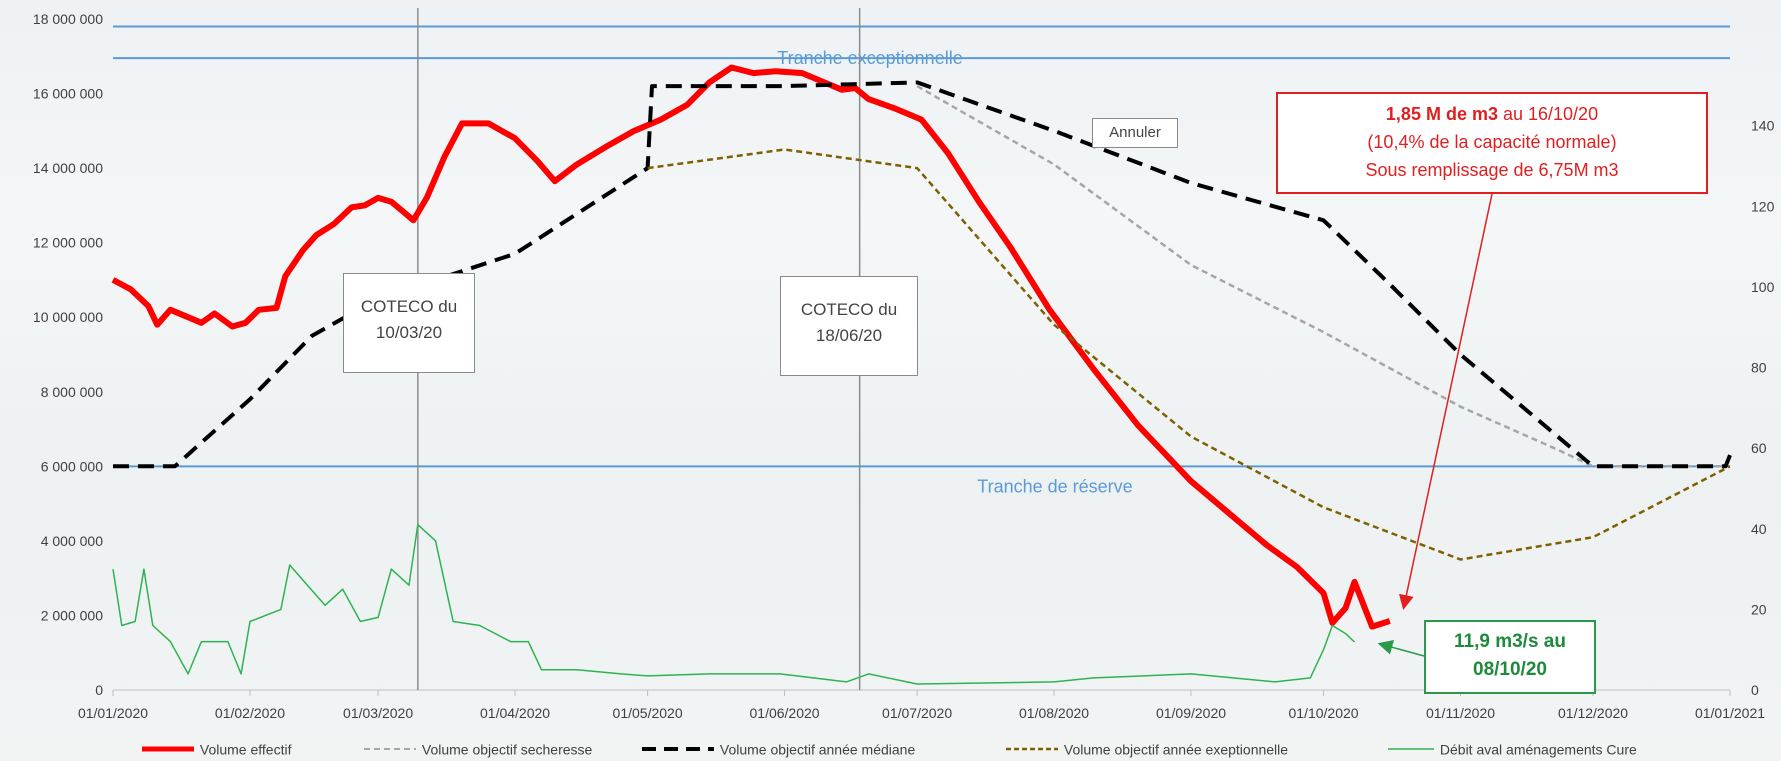 This screenshot has width=1781, height=761. What do you see at coordinates (1401, 648) in the screenshot?
I see `debit-callout-arrow` at bounding box center [1401, 648].